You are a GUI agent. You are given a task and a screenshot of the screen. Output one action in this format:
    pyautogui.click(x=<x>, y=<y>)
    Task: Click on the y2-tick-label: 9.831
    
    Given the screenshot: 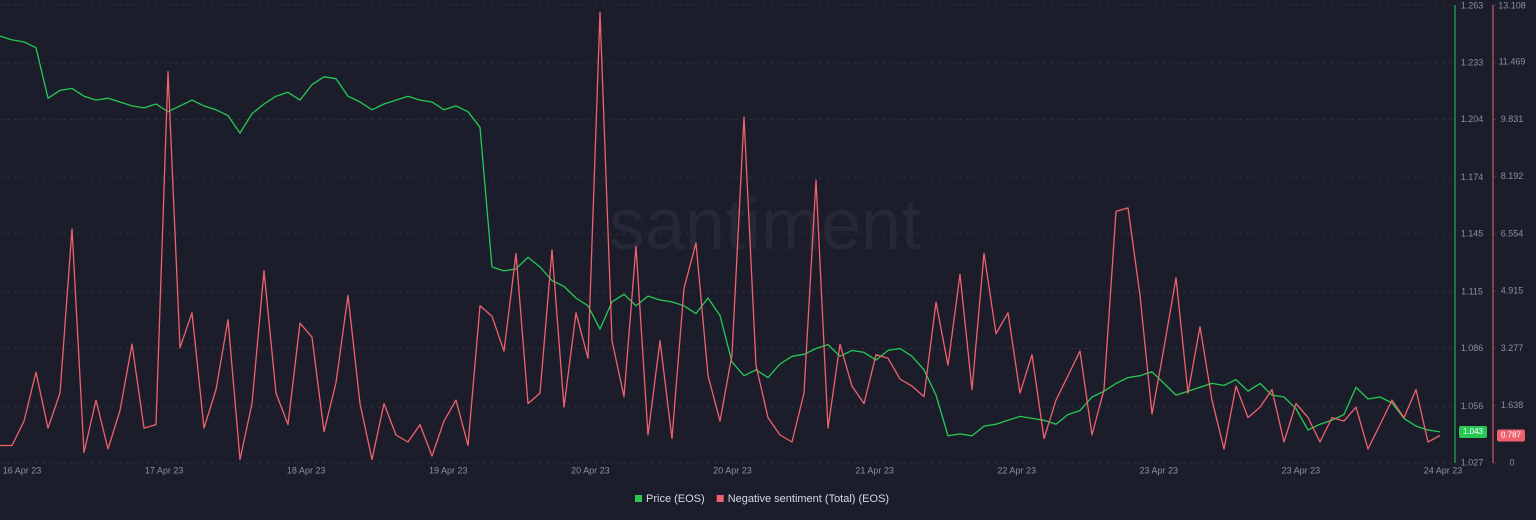 What is the action you would take?
    pyautogui.click(x=1512, y=119)
    